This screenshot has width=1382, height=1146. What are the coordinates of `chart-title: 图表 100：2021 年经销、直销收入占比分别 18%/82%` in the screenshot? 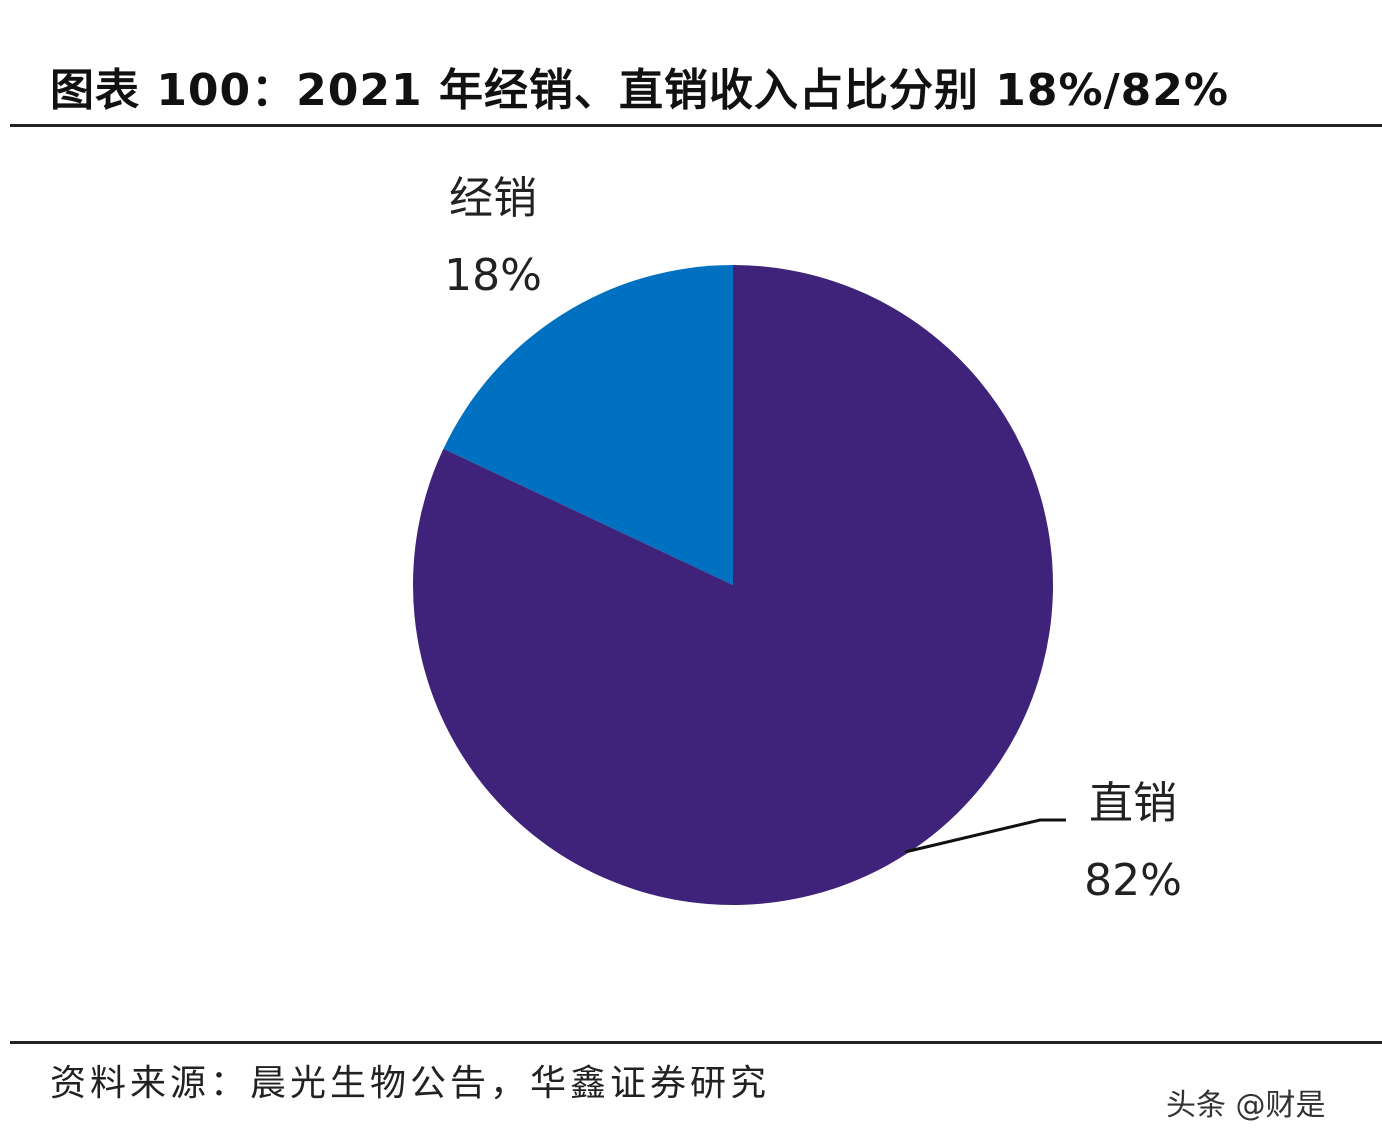 It's located at (639, 90).